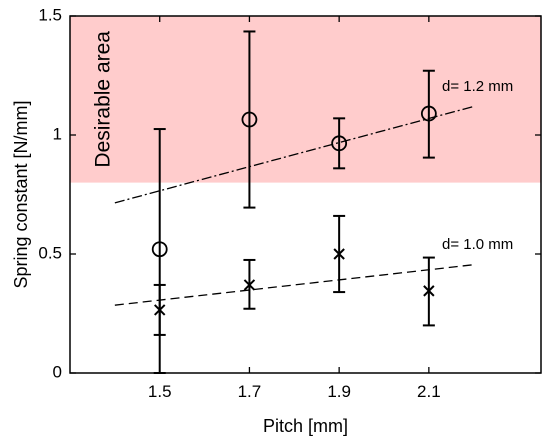 The image size is (550, 444). Describe the element at coordinates (294, 285) in the screenshot. I see `trend-line-d10` at that location.